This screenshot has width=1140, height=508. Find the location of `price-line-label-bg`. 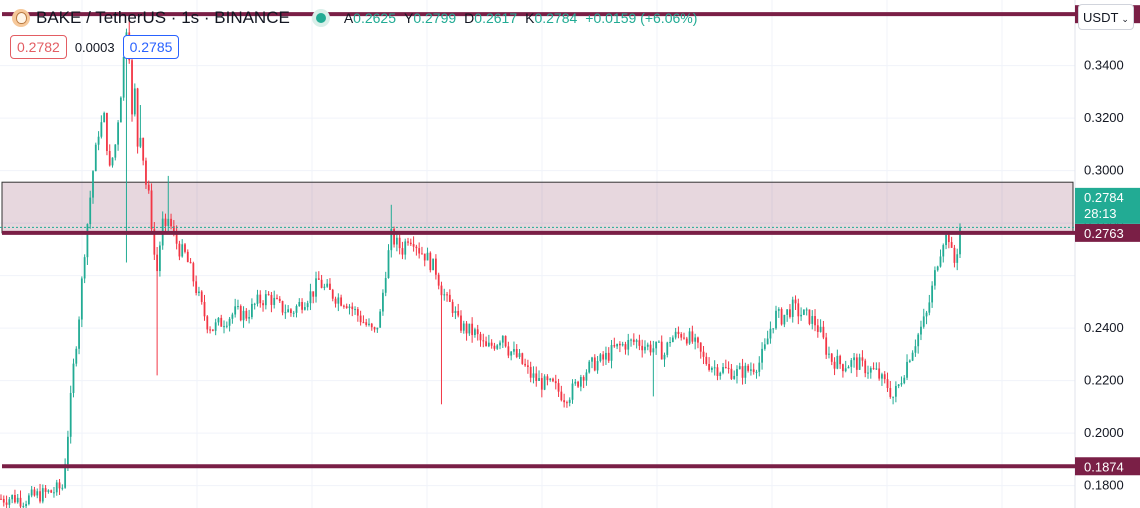

price-line-label-bg is located at coordinates (1107, 466).